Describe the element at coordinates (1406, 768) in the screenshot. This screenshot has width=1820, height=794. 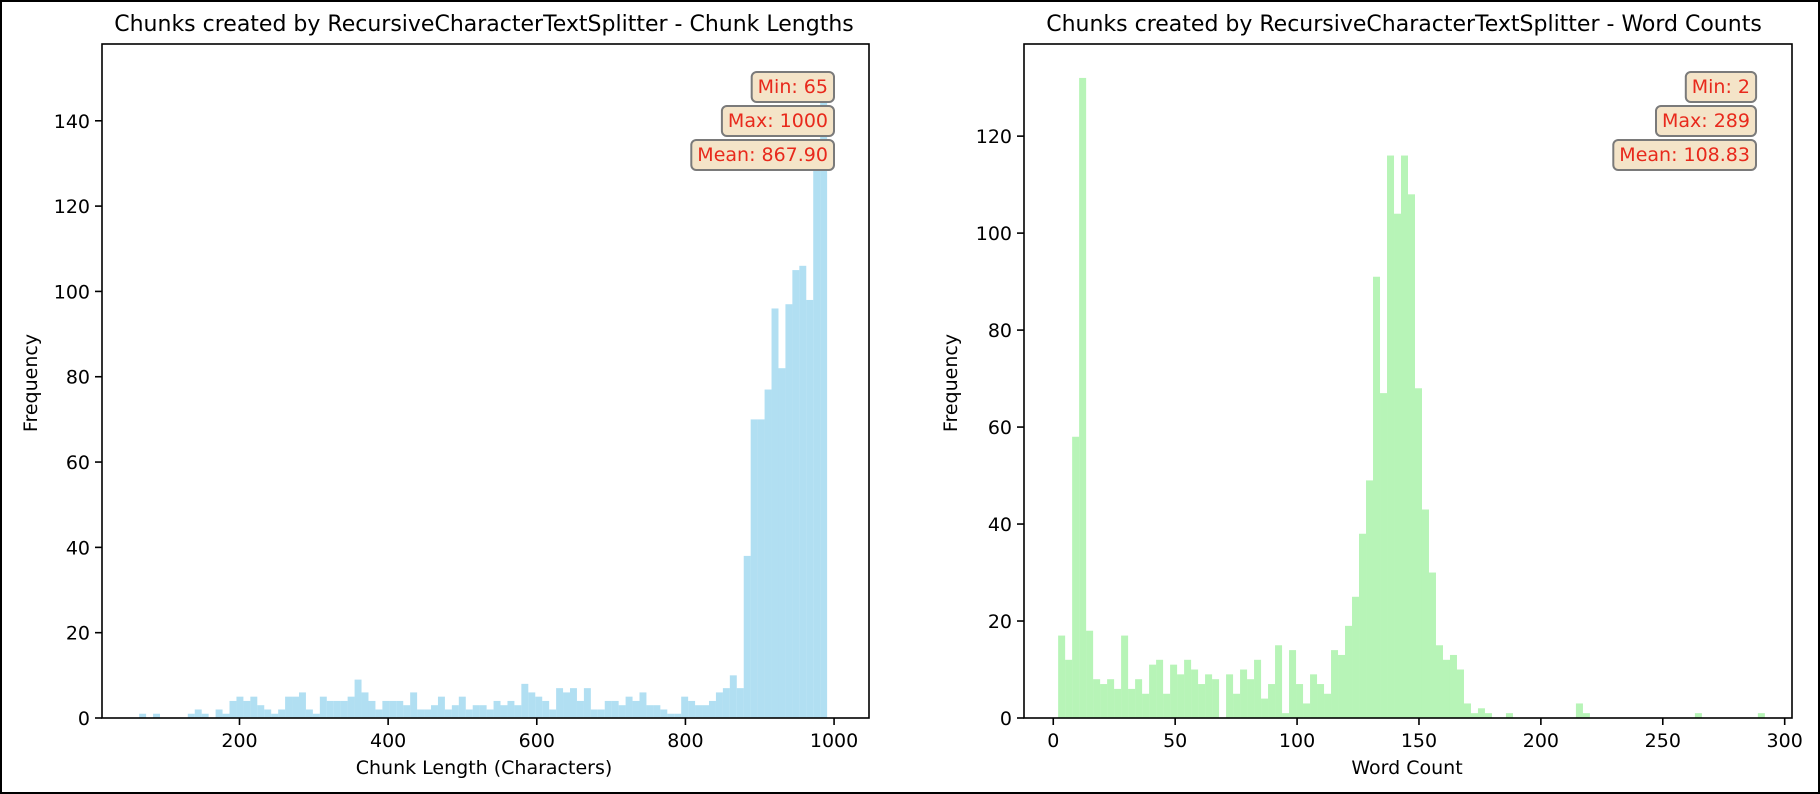
I see `x-axis-label: Word Count` at that location.